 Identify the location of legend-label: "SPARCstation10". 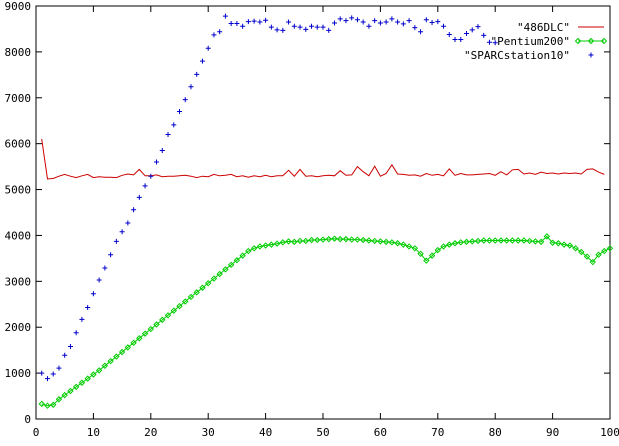
(517, 55).